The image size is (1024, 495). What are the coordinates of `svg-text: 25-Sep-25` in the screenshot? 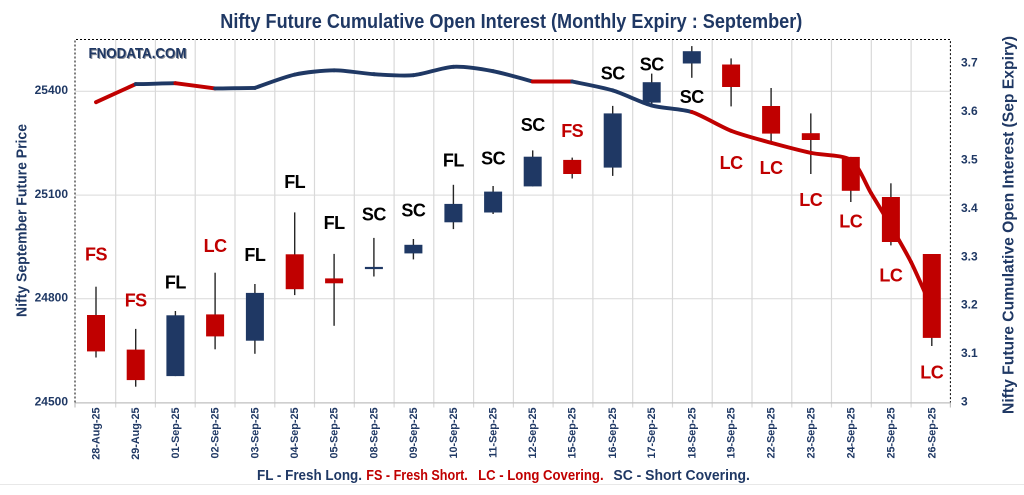 It's located at (891, 433).